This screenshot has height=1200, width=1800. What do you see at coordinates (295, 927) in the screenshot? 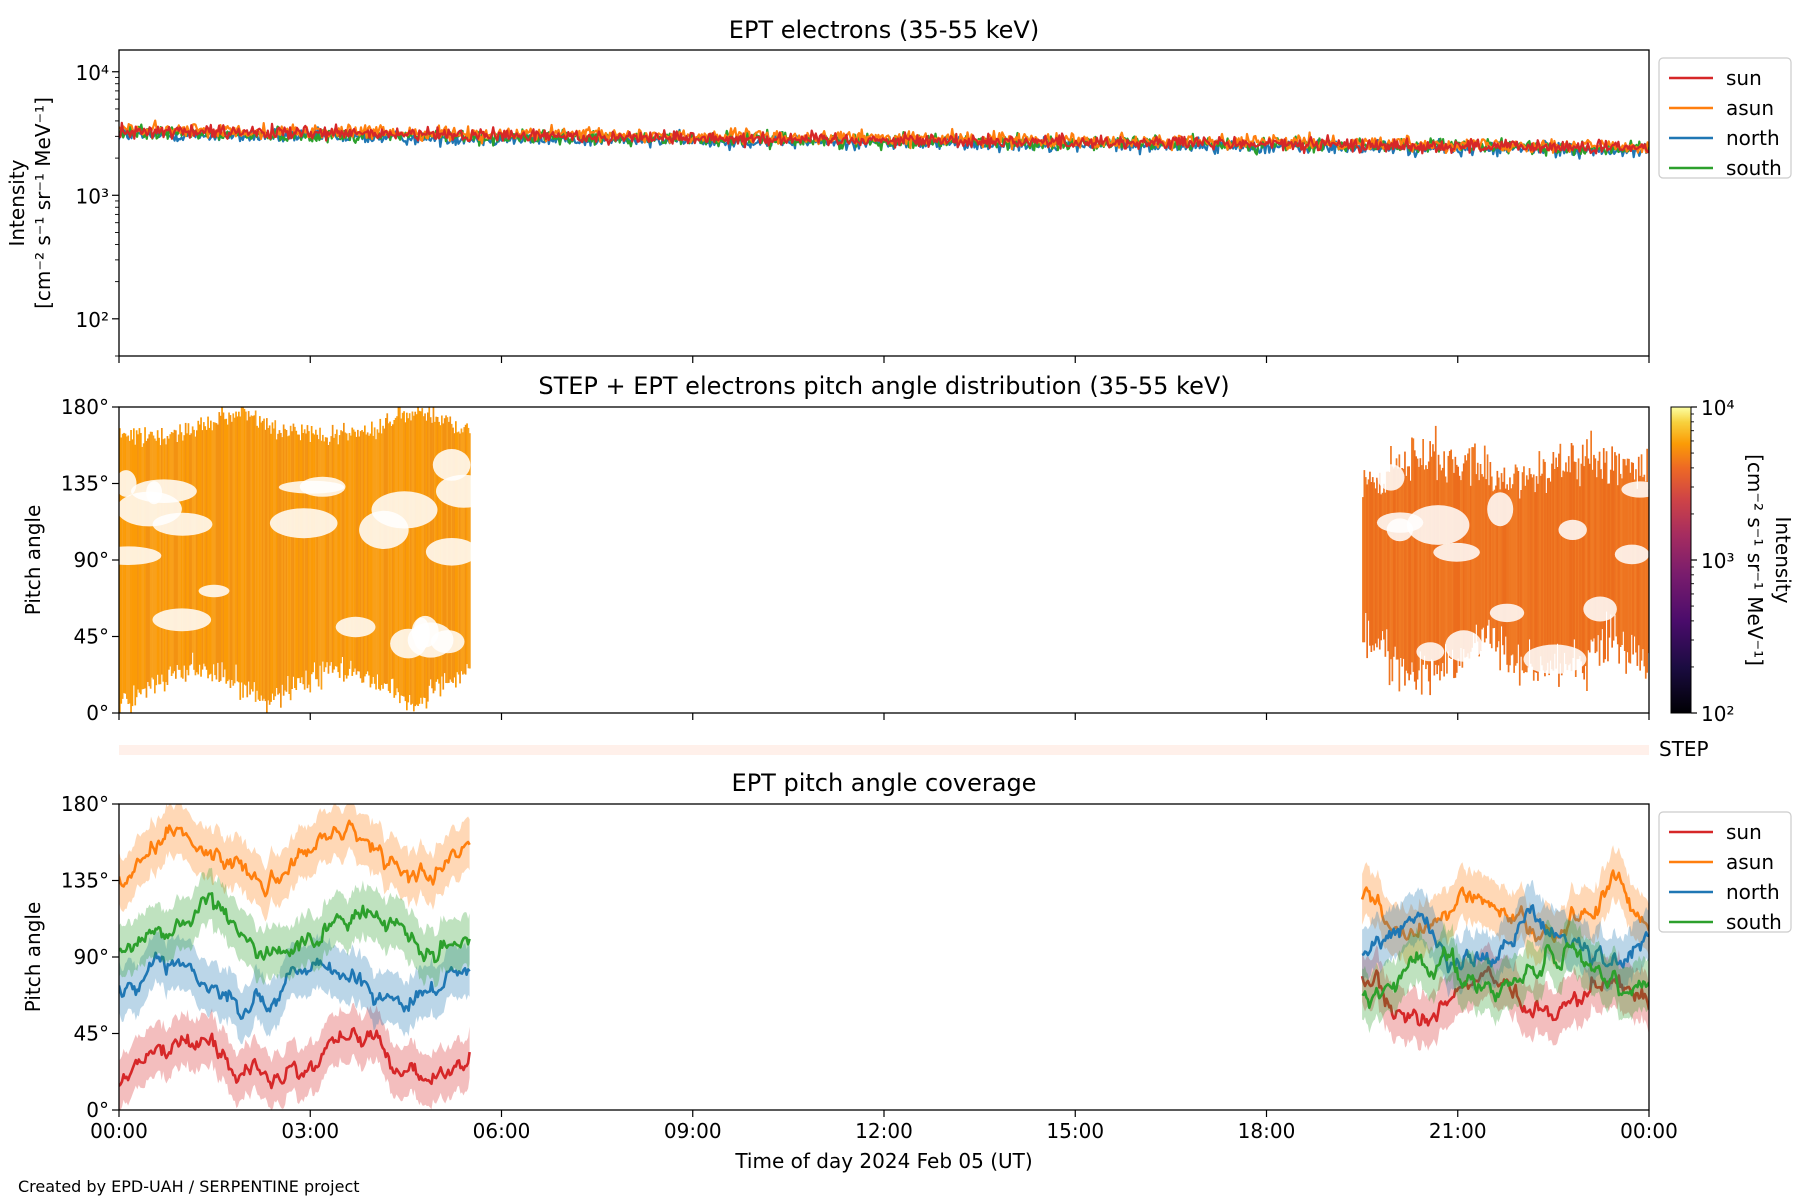
I see `coverage-line-south` at bounding box center [295, 927].